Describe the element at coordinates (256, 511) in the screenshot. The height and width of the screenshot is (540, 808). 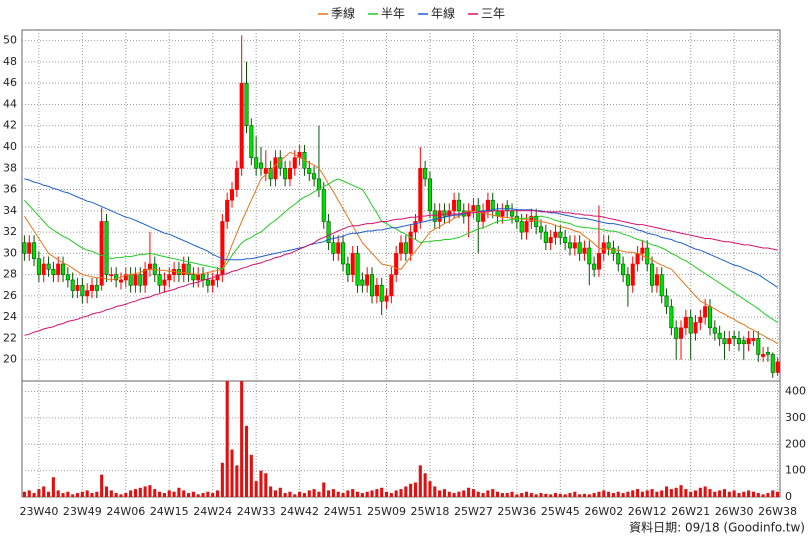
I see `x-tick-label: 24W33` at that location.